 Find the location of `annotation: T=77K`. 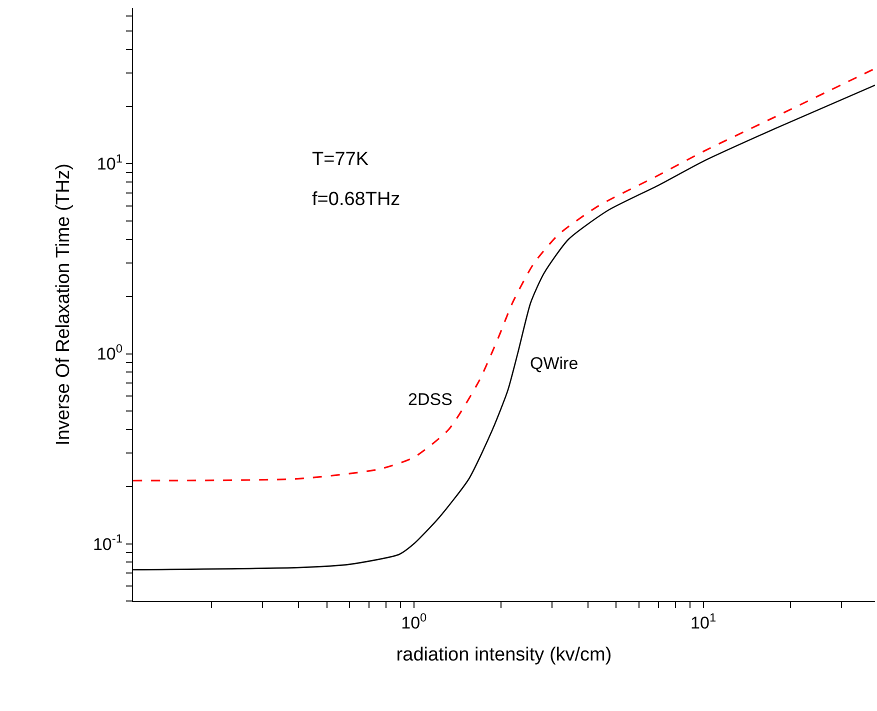

annotation: T=77K is located at coordinates (340, 159).